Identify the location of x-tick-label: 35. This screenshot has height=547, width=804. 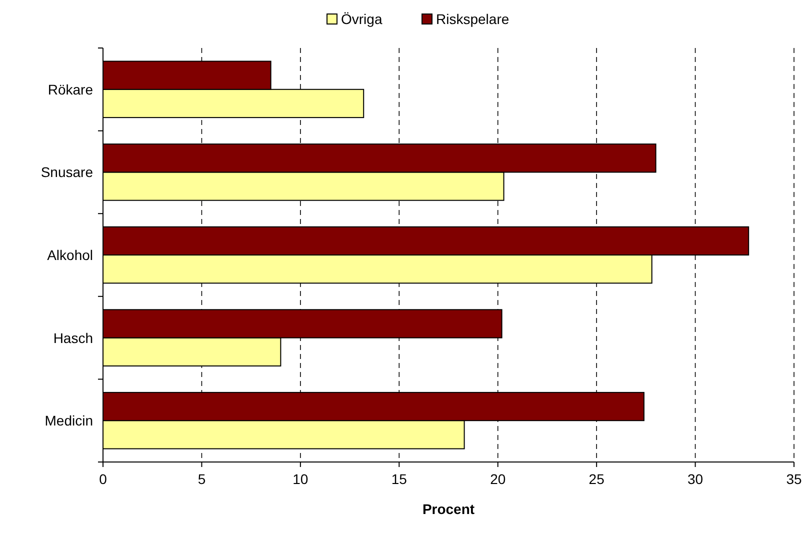
(794, 479).